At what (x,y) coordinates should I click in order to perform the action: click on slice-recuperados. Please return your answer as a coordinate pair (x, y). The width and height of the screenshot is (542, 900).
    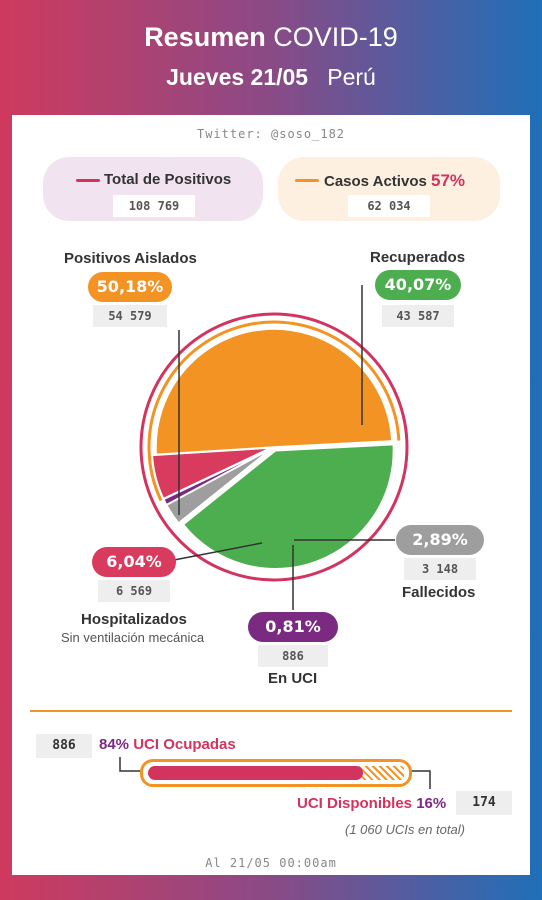
    Looking at the image, I should click on (288, 506).